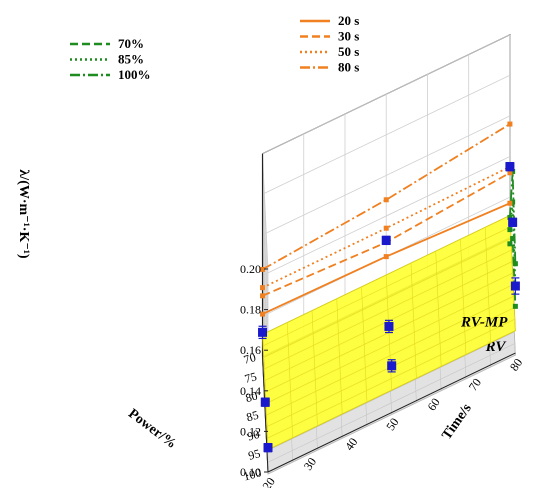 The height and width of the screenshot is (488, 550). What do you see at coordinates (348, 20) in the screenshot?
I see `legend-label: 20 s` at bounding box center [348, 20].